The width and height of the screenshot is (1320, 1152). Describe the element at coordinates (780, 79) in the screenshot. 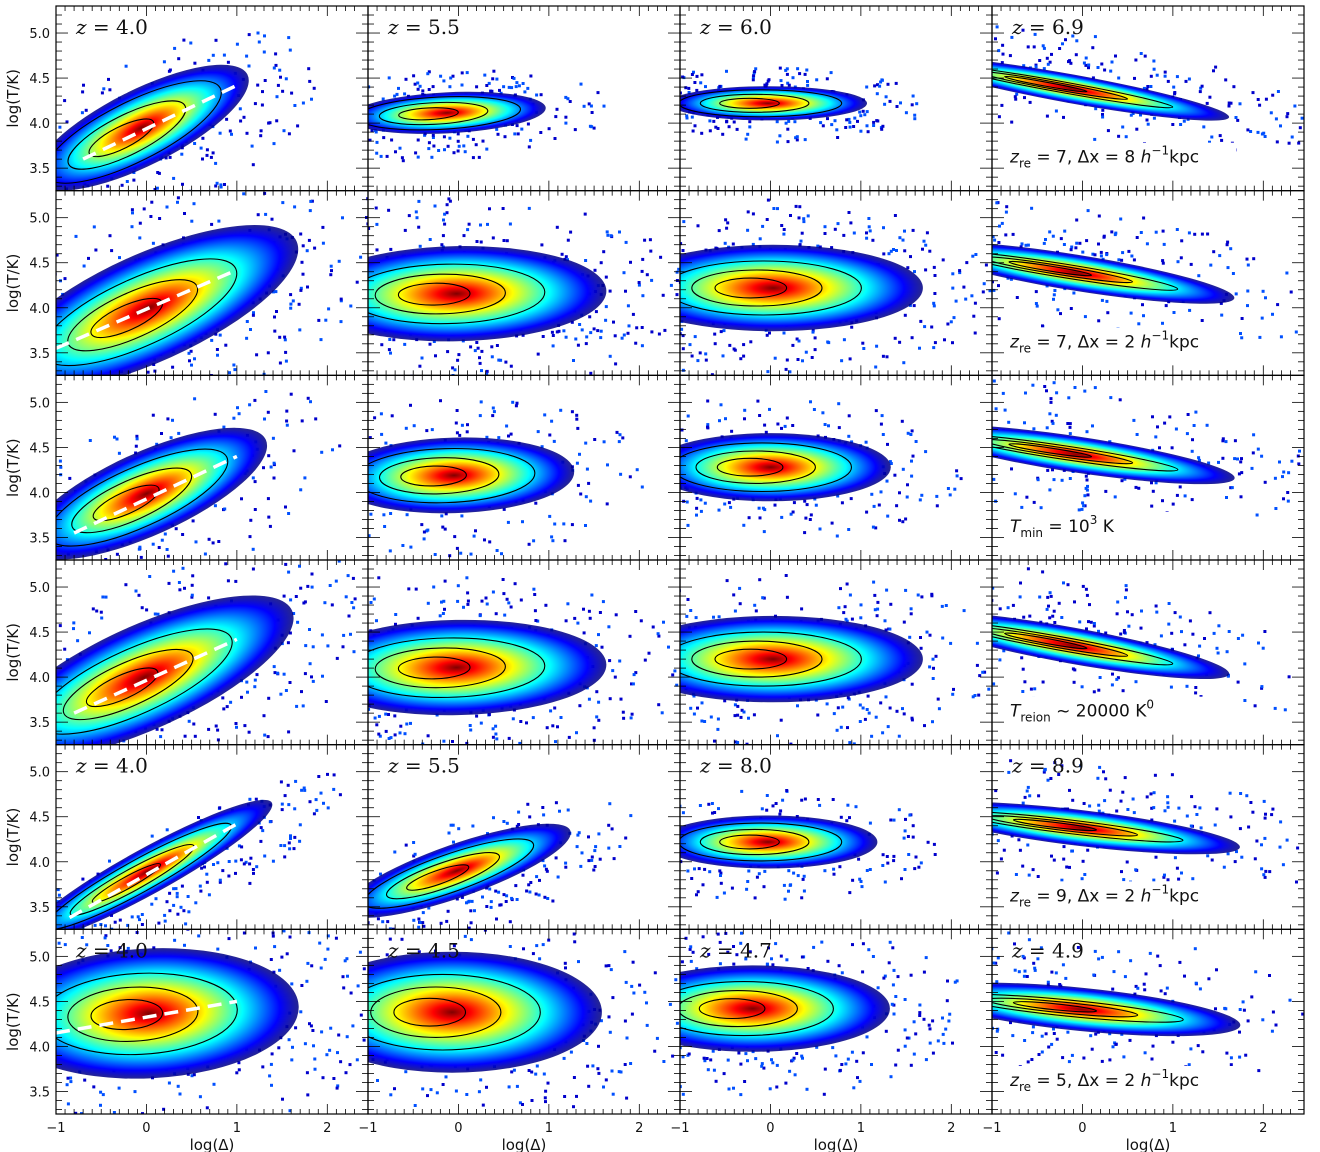

I see `panel-r1-c3: z = 6.0` at that location.